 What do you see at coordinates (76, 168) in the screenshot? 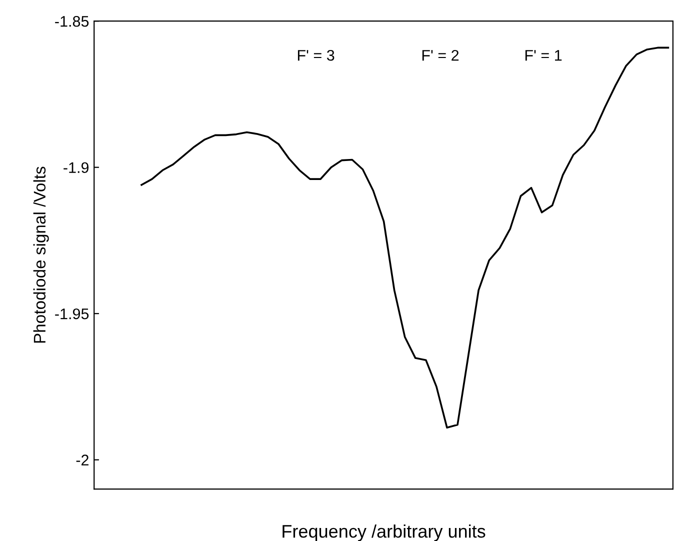
I see `y-tick-label: -1.9` at bounding box center [76, 168].